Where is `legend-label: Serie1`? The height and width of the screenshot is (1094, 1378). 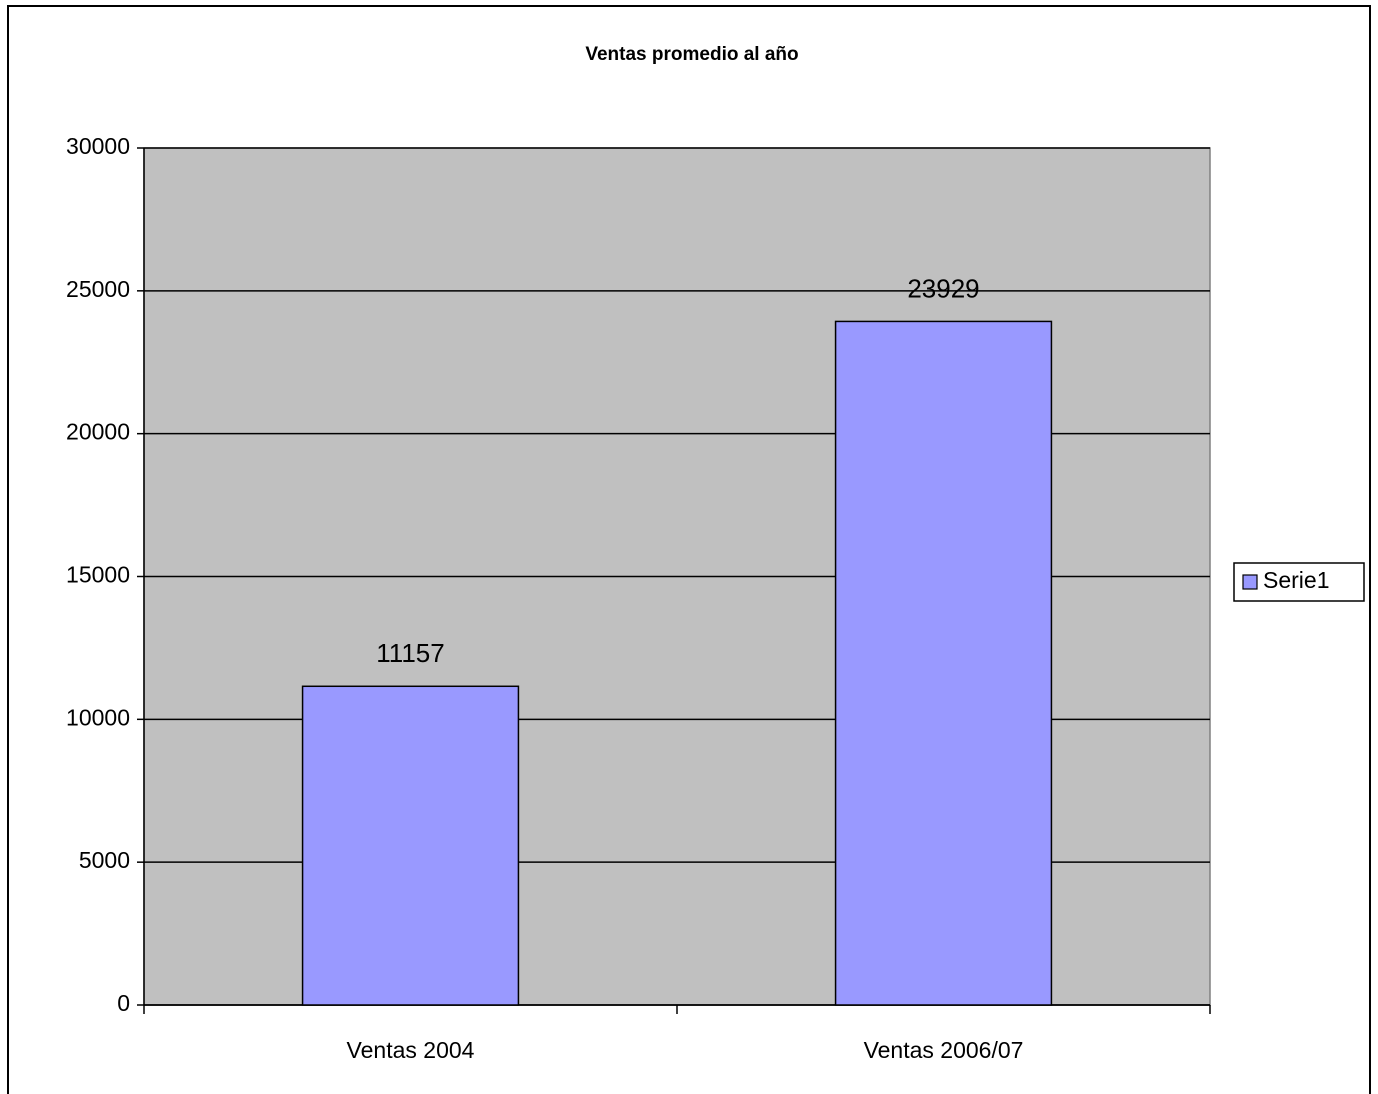
legend-label: Serie1 is located at coordinates (1296, 580).